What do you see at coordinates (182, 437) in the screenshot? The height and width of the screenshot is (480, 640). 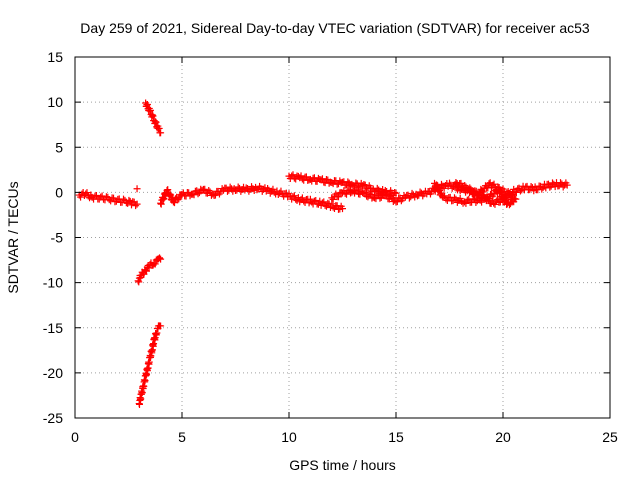 I see `x-tick-label: 5` at bounding box center [182, 437].